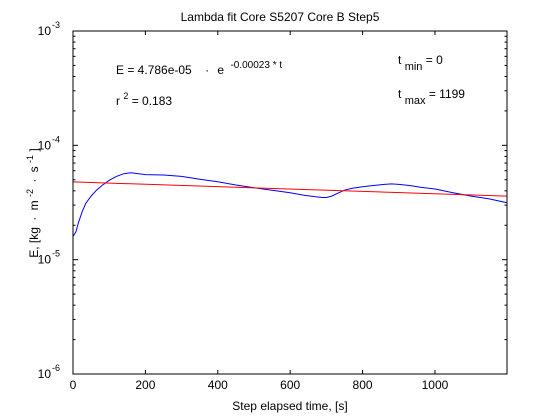 Image resolution: width=560 pixels, height=420 pixels. I want to click on r-squared: r 2 = 0.183, so click(144, 98).